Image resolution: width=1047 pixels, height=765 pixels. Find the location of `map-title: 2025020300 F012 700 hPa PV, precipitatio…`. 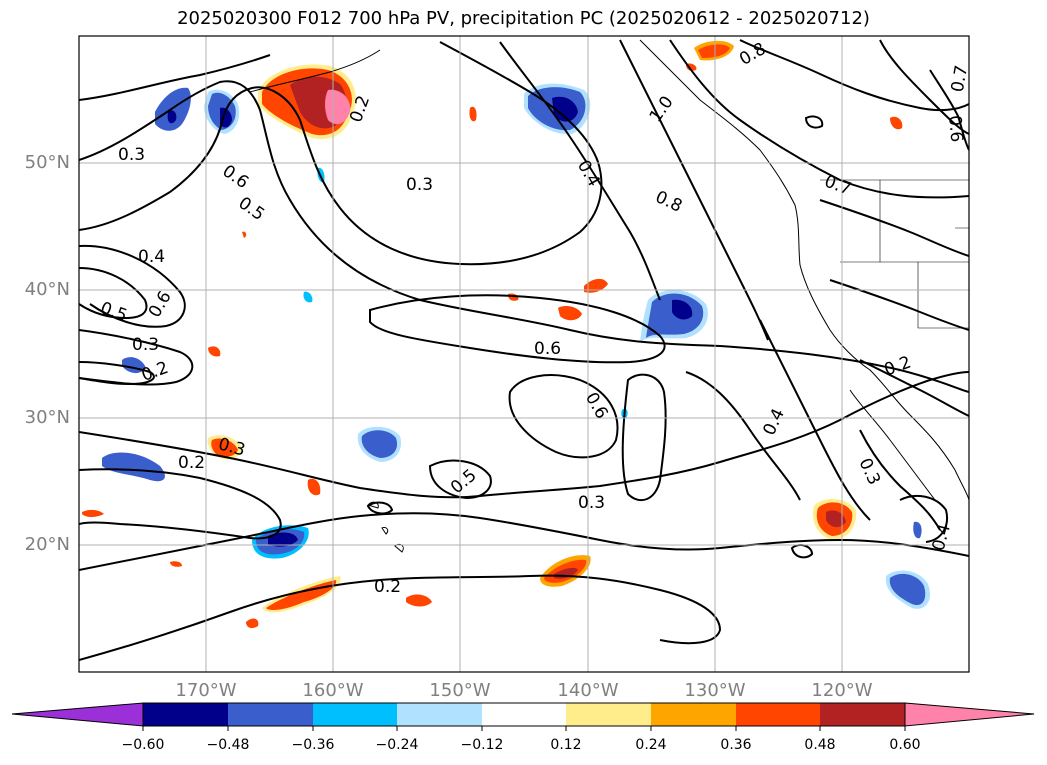

map-title: 2025020300 F012 700 hPa PV, precipitatio… is located at coordinates (523, 18).